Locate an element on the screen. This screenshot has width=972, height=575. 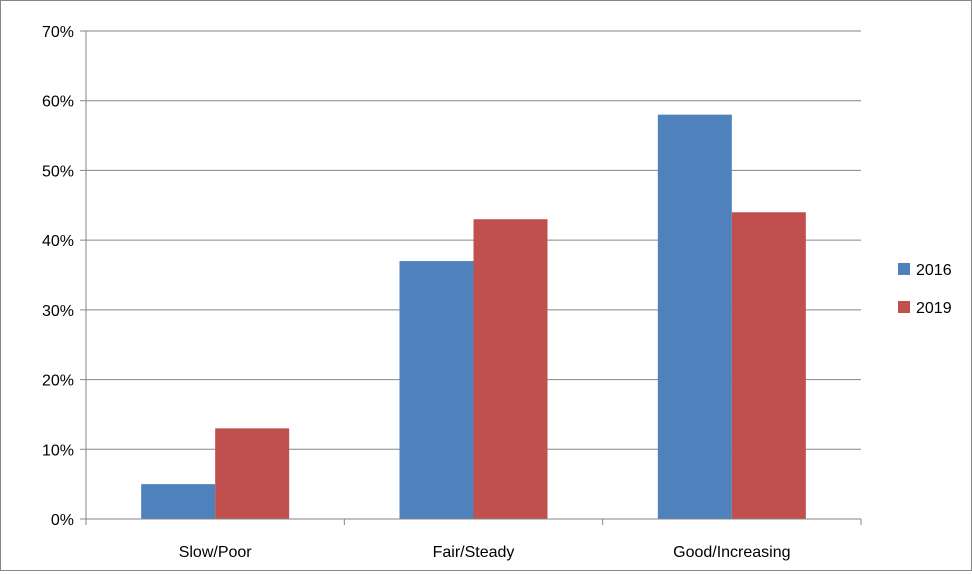
bar-2019-slow-poor is located at coordinates (252, 473).